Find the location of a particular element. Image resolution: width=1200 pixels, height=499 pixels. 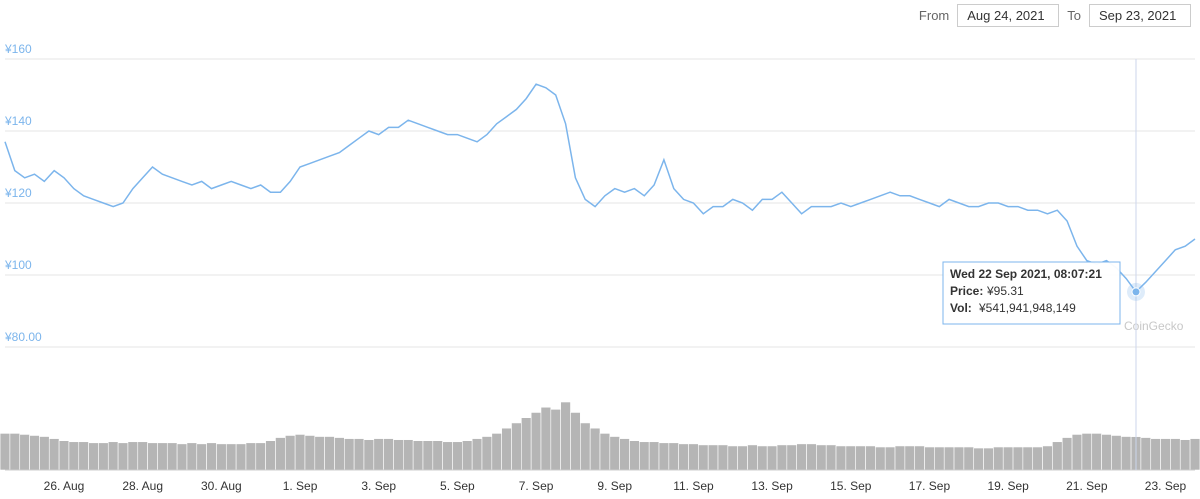

y-tick-label: ¥160 is located at coordinates (18, 49).